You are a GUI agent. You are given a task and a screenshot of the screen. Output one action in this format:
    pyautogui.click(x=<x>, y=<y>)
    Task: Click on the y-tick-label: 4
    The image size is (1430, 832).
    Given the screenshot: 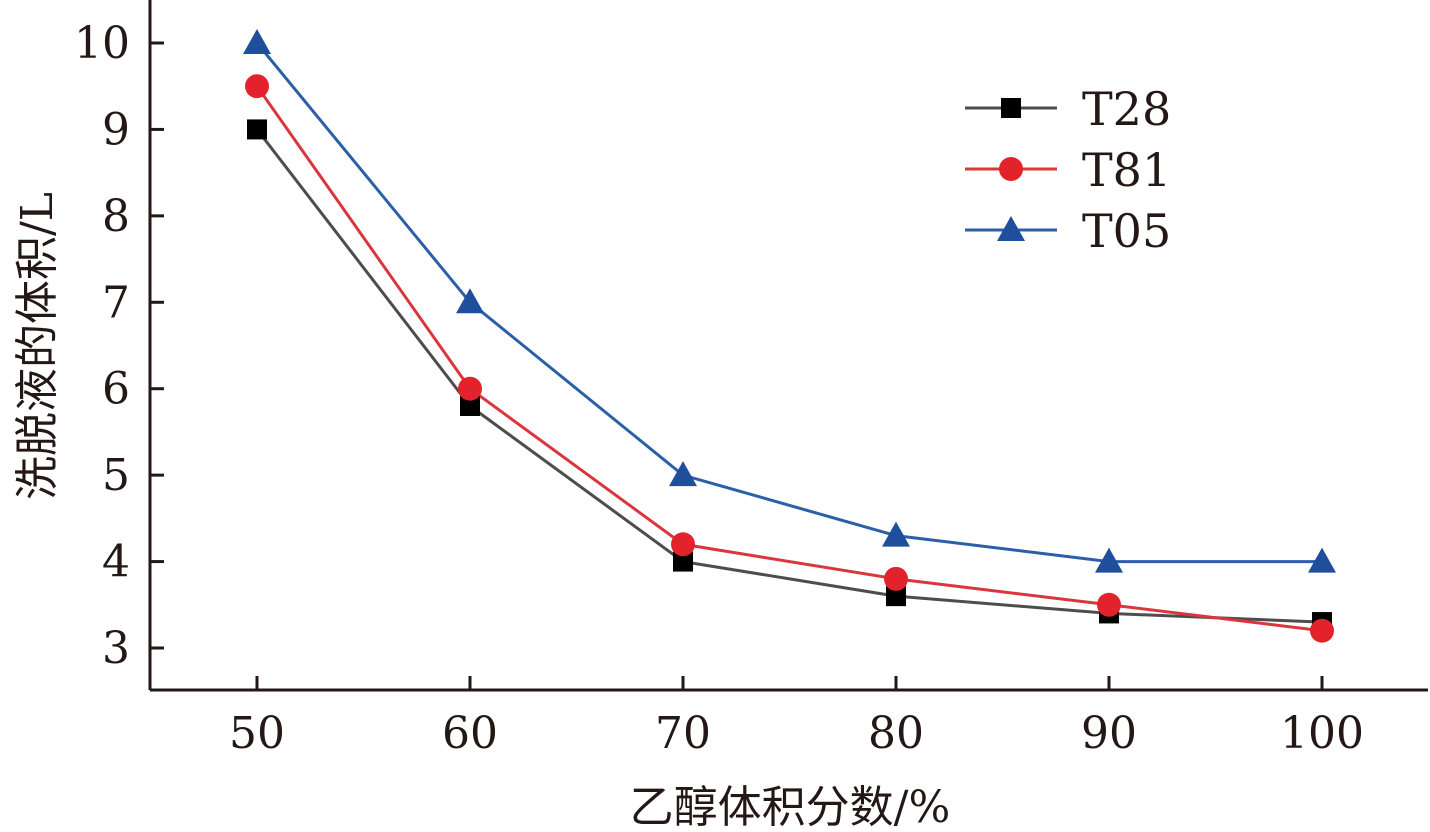 What is the action you would take?
    pyautogui.click(x=116, y=562)
    